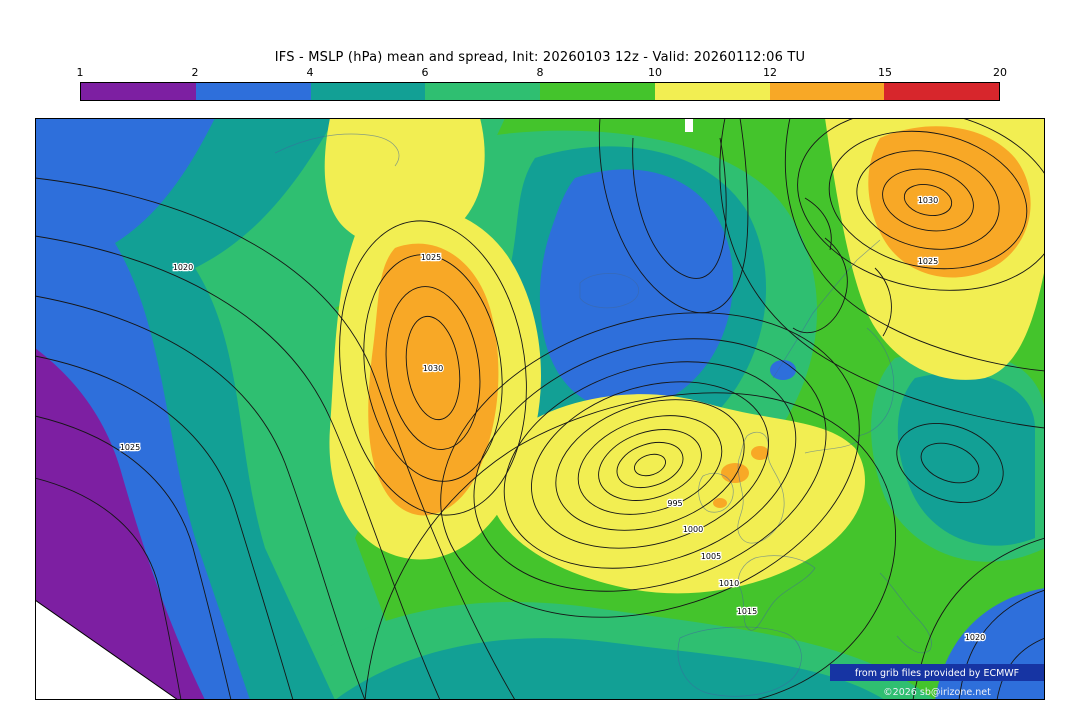 This screenshot has height=718, width=1080. Describe the element at coordinates (655, 72) in the screenshot. I see `colorbar-tick: 10` at that location.